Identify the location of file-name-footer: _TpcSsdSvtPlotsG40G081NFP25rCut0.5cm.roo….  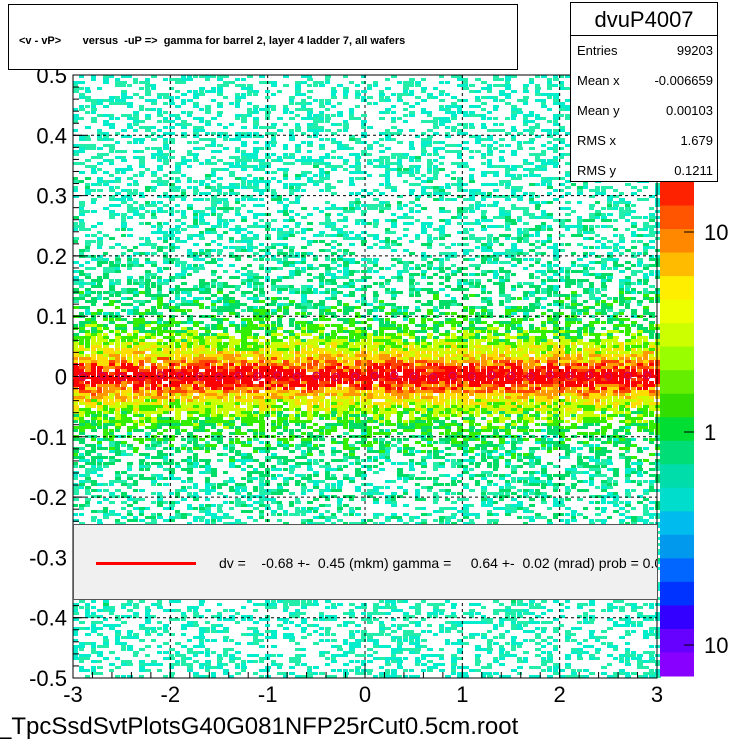
(259, 726).